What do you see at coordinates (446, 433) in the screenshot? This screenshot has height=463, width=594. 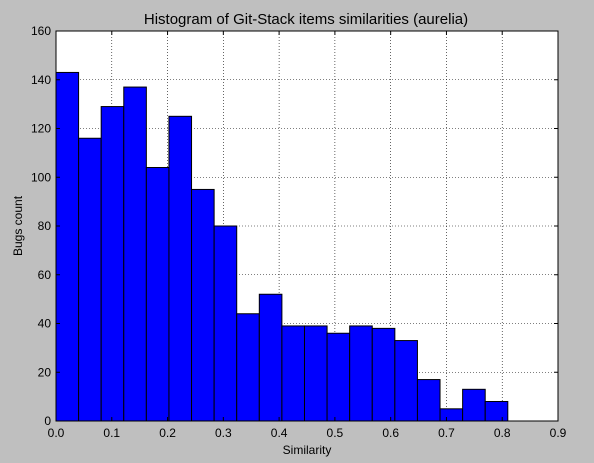 I see `x-tick-label: 0.7` at bounding box center [446, 433].